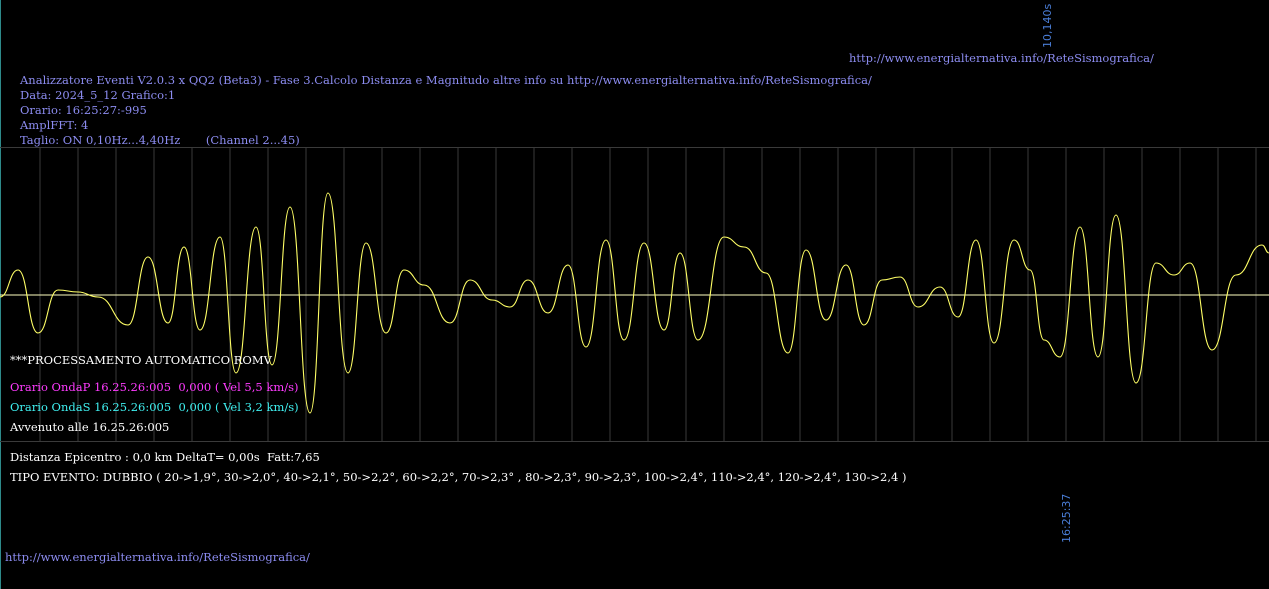  I want to click on header-date: Data: 2024_5_12 Grafico:1, so click(98, 95).